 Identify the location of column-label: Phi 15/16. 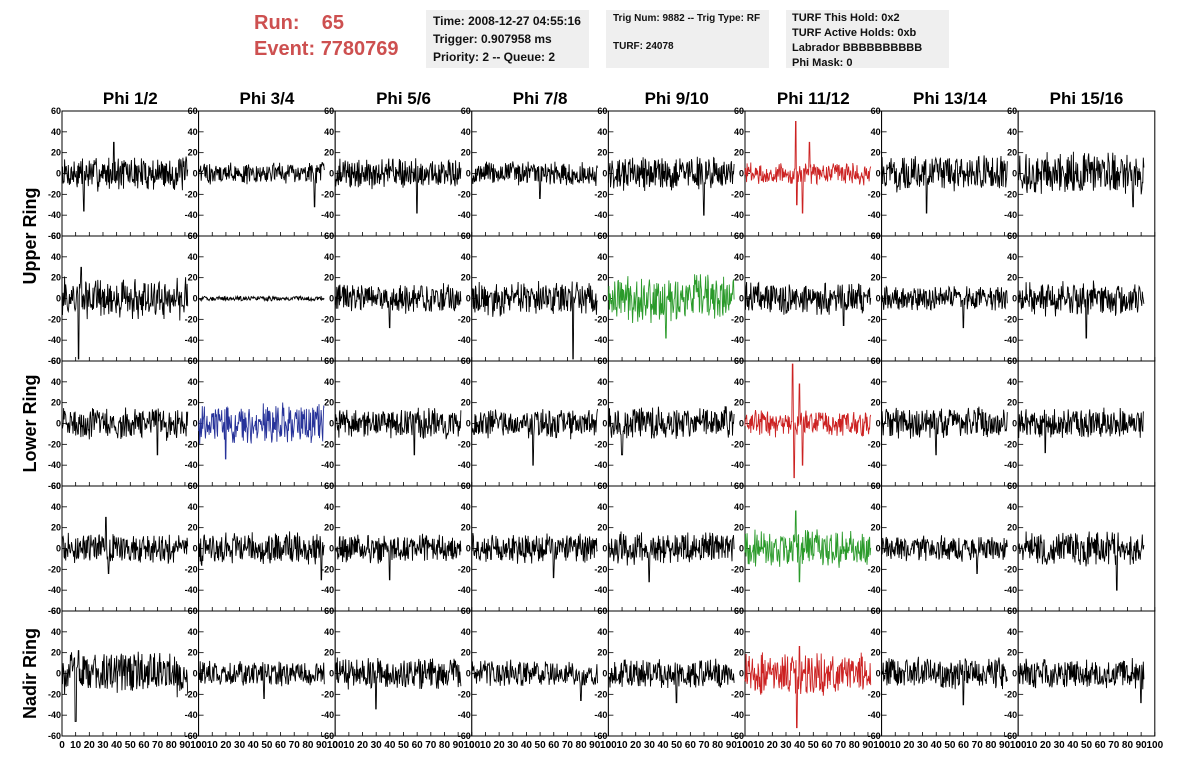
(1087, 98).